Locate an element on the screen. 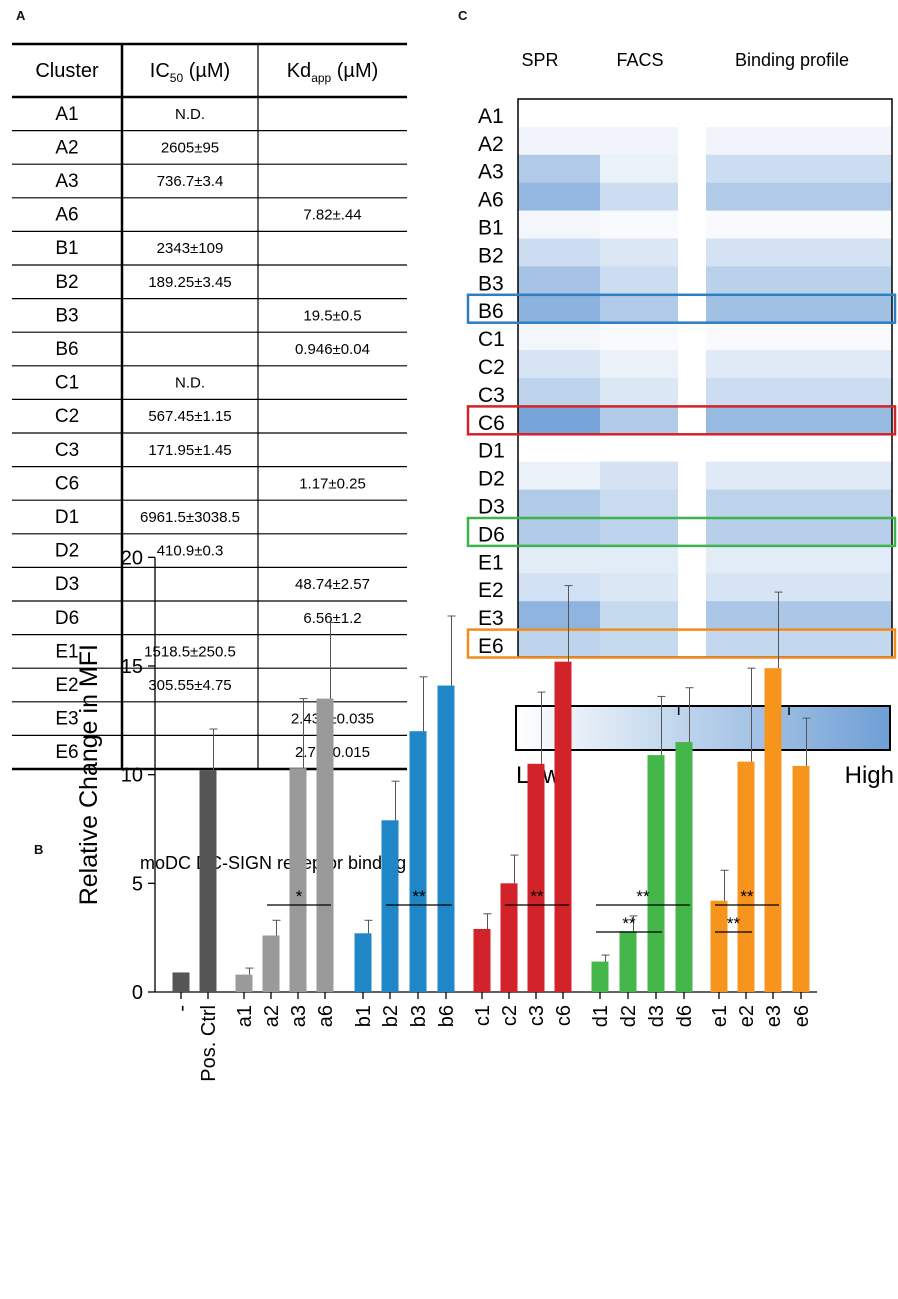 Image resolution: width=898 pixels, height=1299 pixels. cell-kd: 19.5±0.5 is located at coordinates (332, 315).